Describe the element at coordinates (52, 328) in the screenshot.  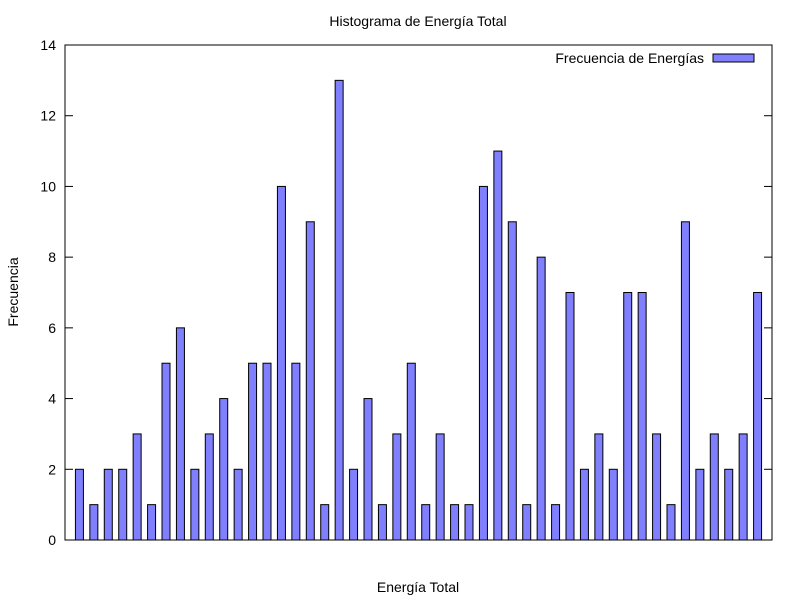
I see `y-tick-label: 6` at that location.